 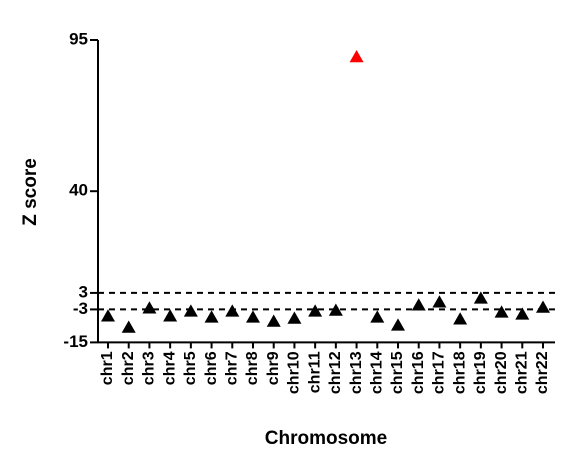 I want to click on x-tick-label: chr11, so click(x=314, y=372).